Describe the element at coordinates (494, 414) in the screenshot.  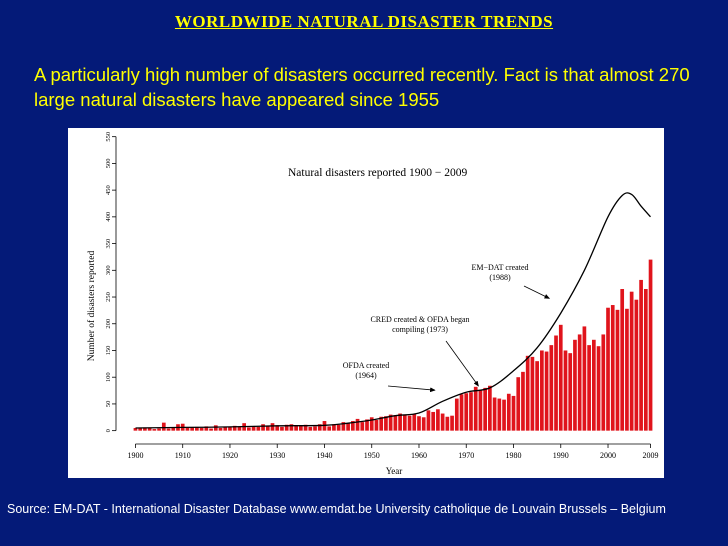
I see `bar-1976` at that location.